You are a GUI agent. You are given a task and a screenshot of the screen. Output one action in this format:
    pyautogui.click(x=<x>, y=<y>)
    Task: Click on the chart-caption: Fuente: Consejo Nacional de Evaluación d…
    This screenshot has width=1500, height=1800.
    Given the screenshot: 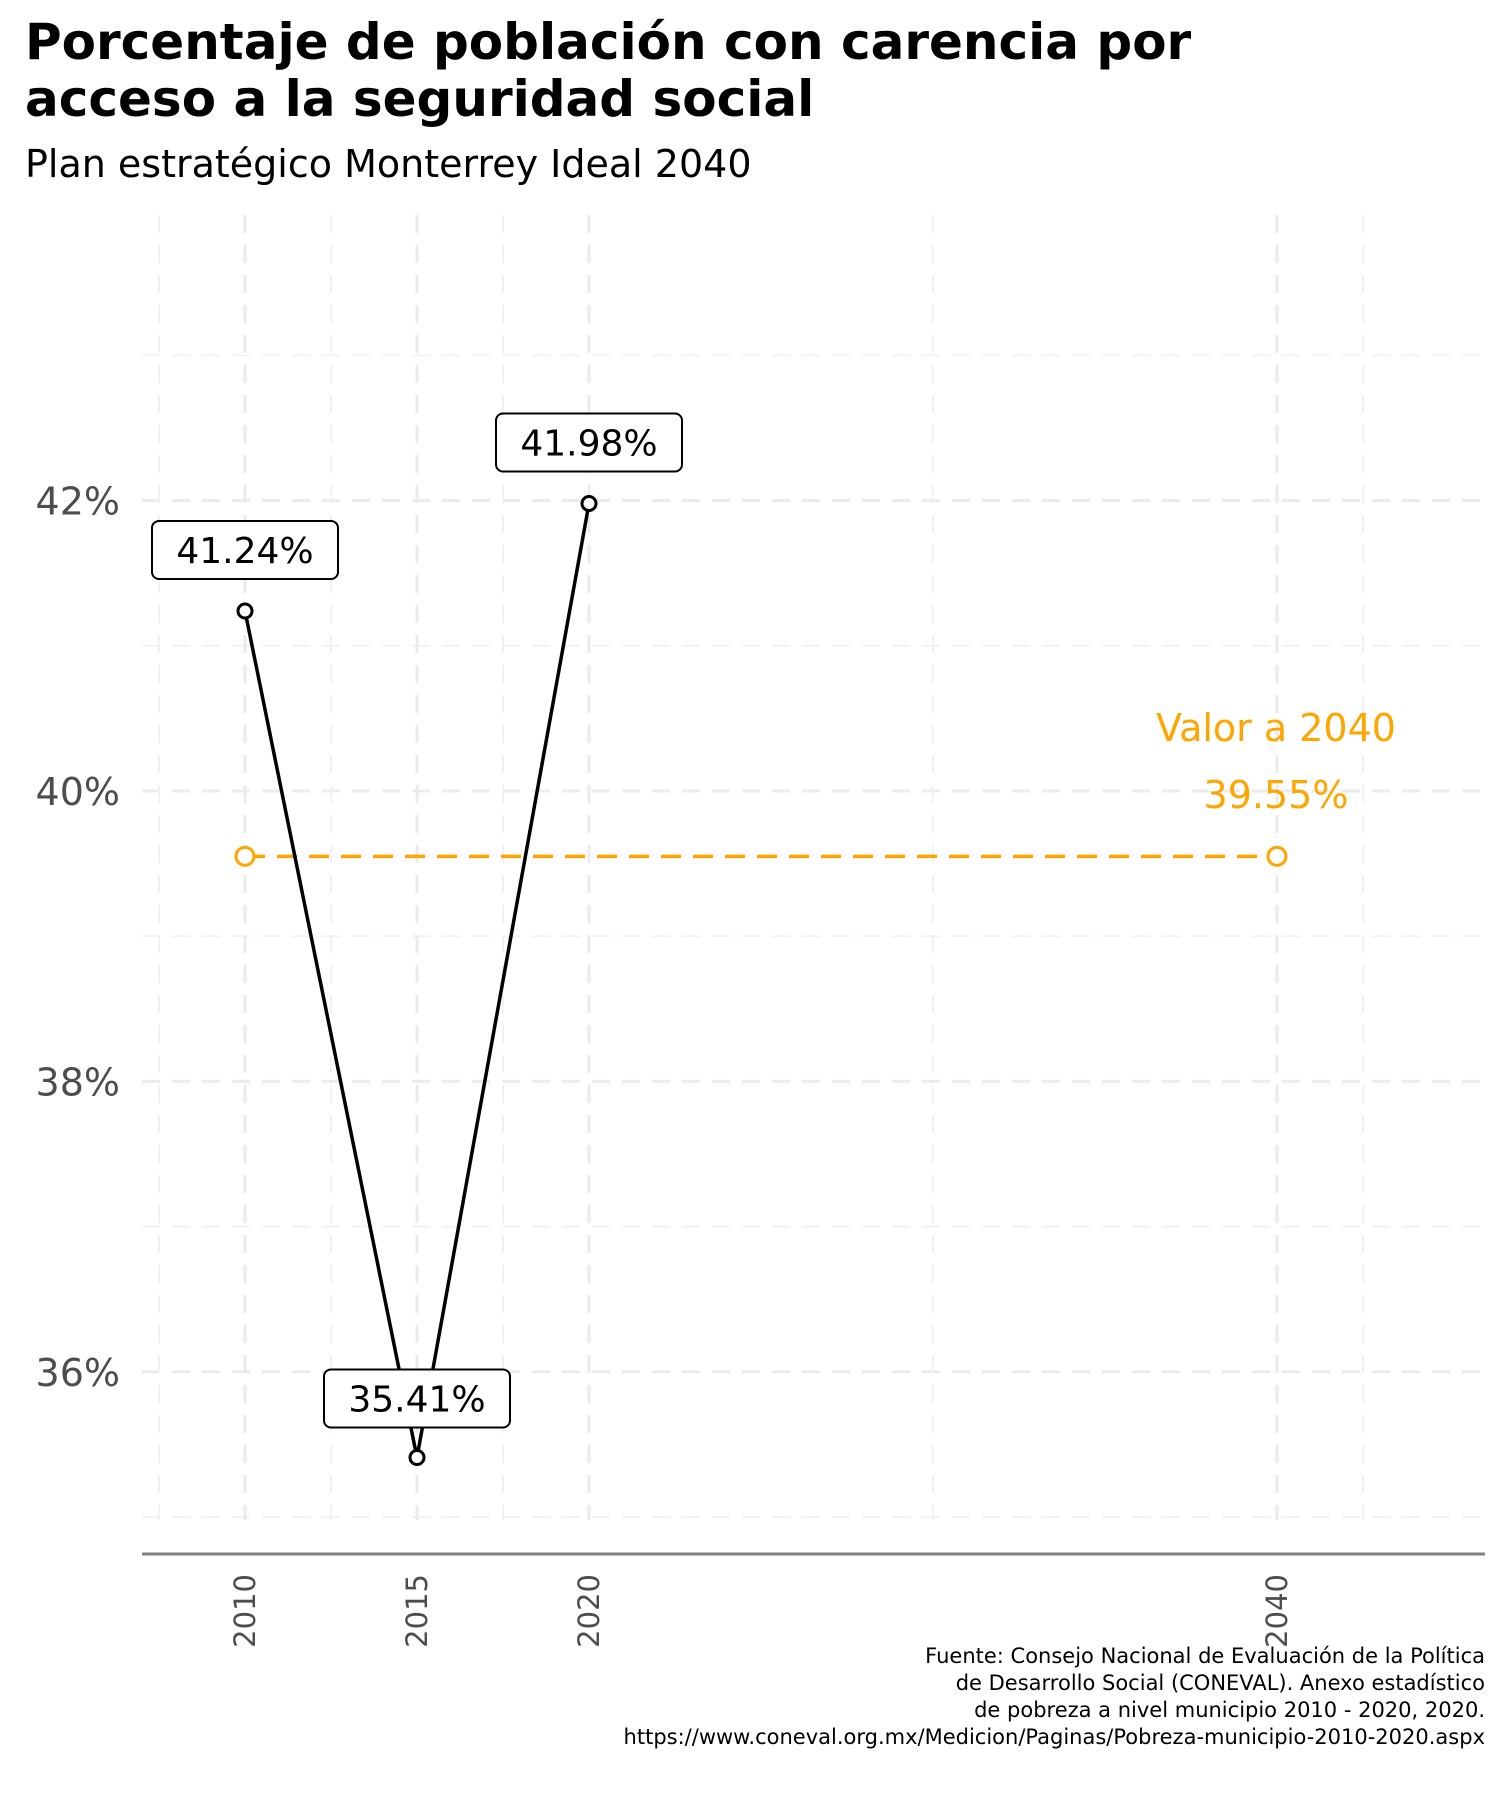 What is the action you would take?
    pyautogui.click(x=1054, y=1697)
    